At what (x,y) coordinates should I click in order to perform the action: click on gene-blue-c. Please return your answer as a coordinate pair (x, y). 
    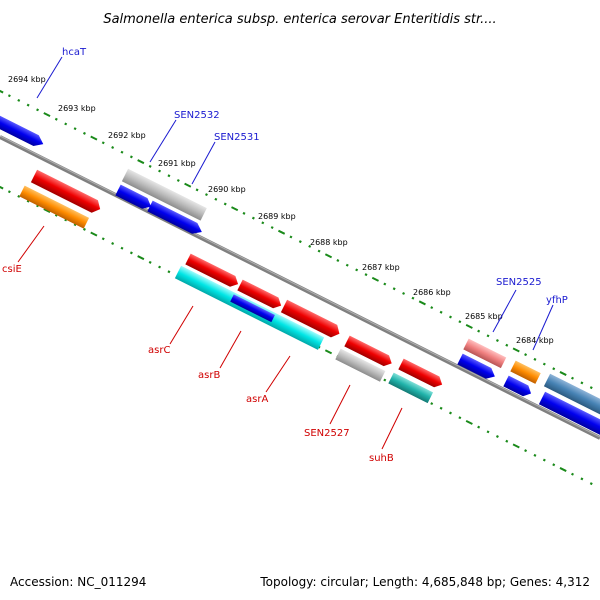
    Looking at the image, I should click on (518, 387).